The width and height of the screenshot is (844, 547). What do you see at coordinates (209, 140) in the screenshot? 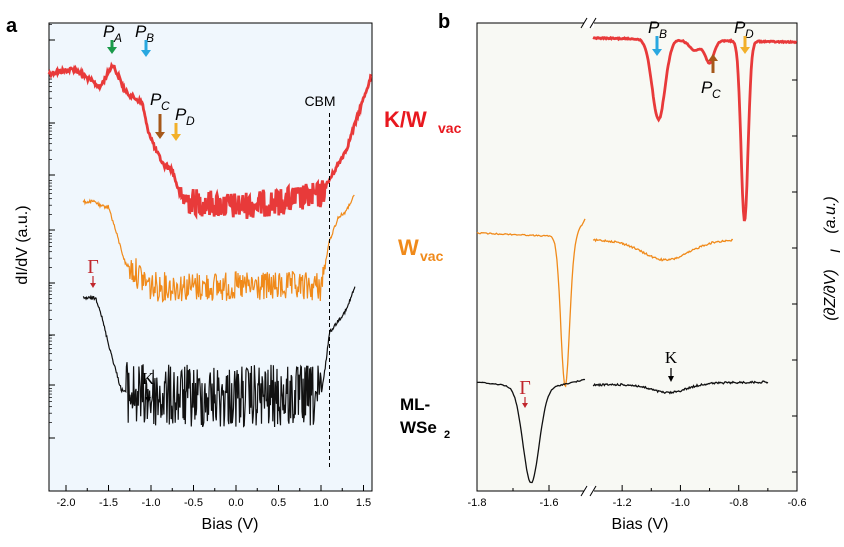
I see `series-line-kw-a` at bounding box center [209, 140].